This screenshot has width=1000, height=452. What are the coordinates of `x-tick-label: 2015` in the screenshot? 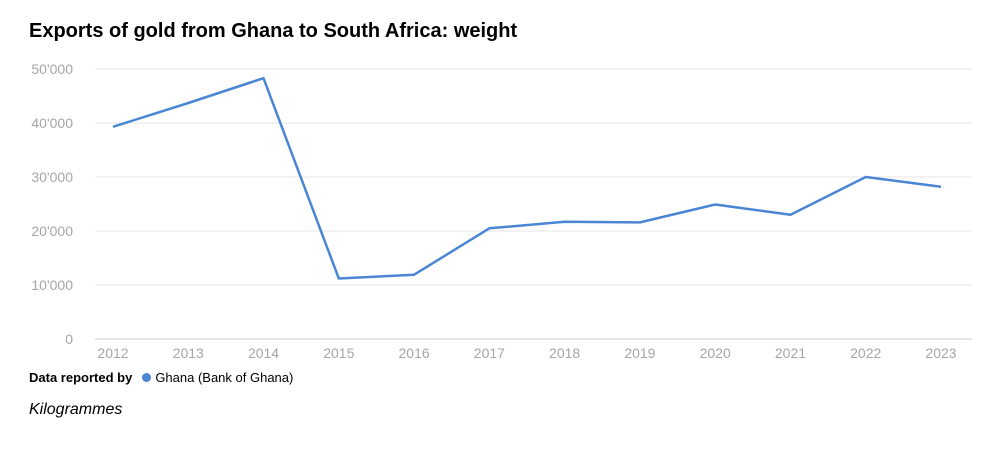 It's located at (338, 353).